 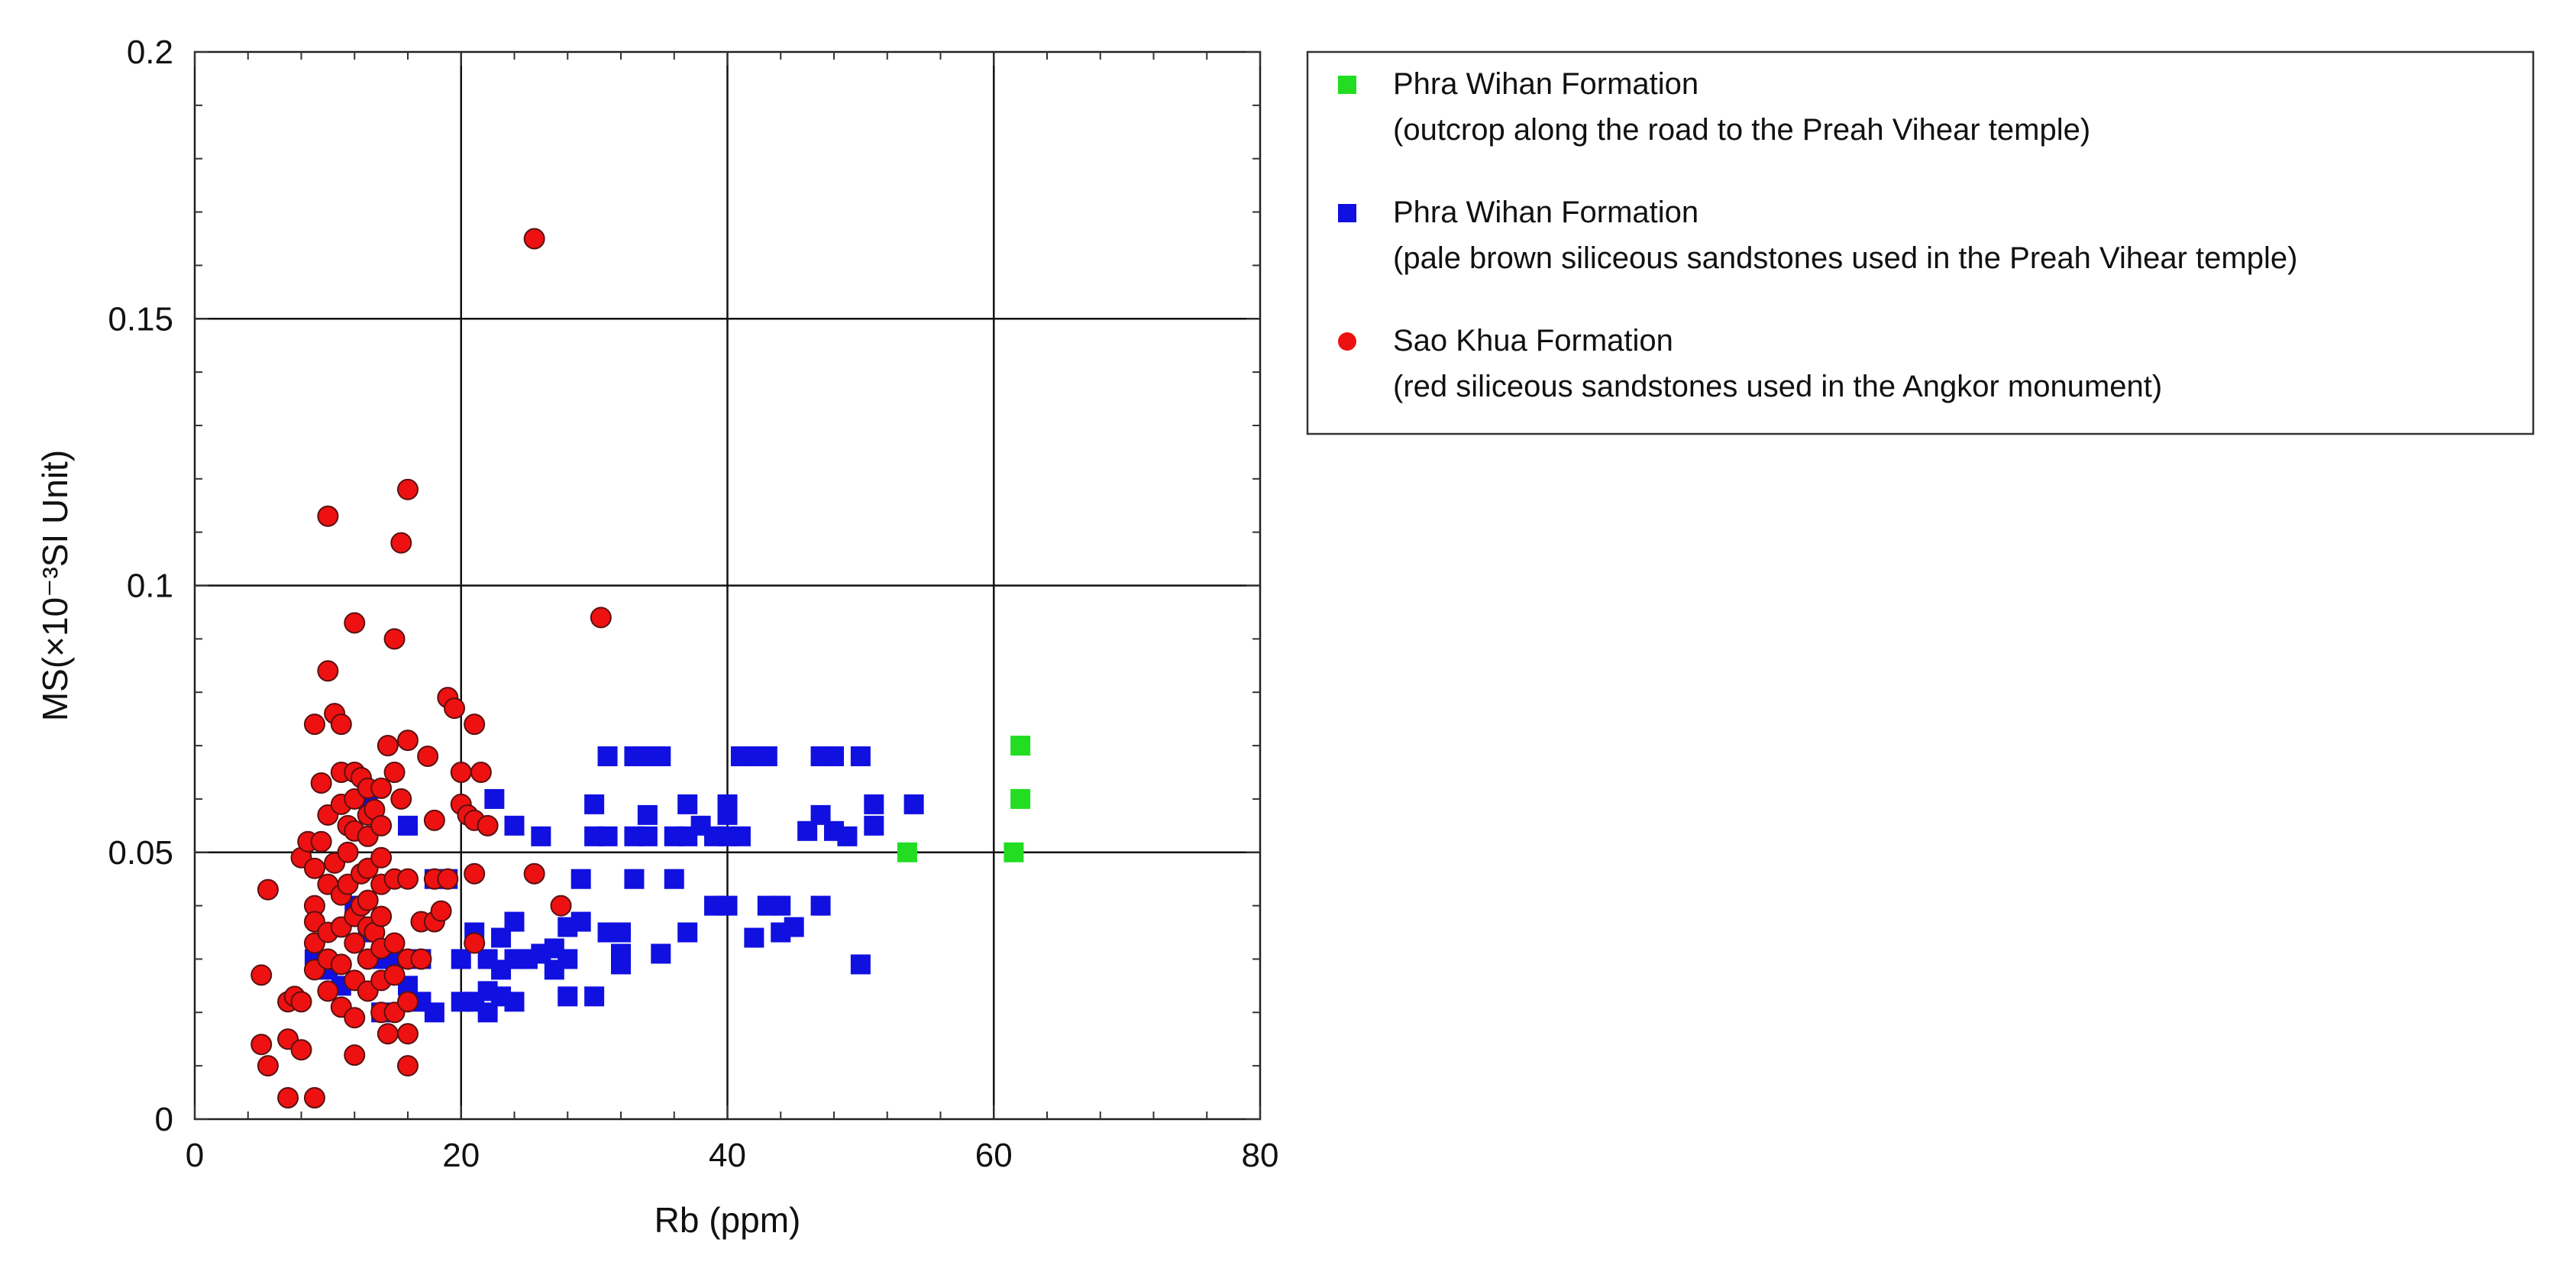 I want to click on y-tick-label: 0.05, so click(x=140, y=853).